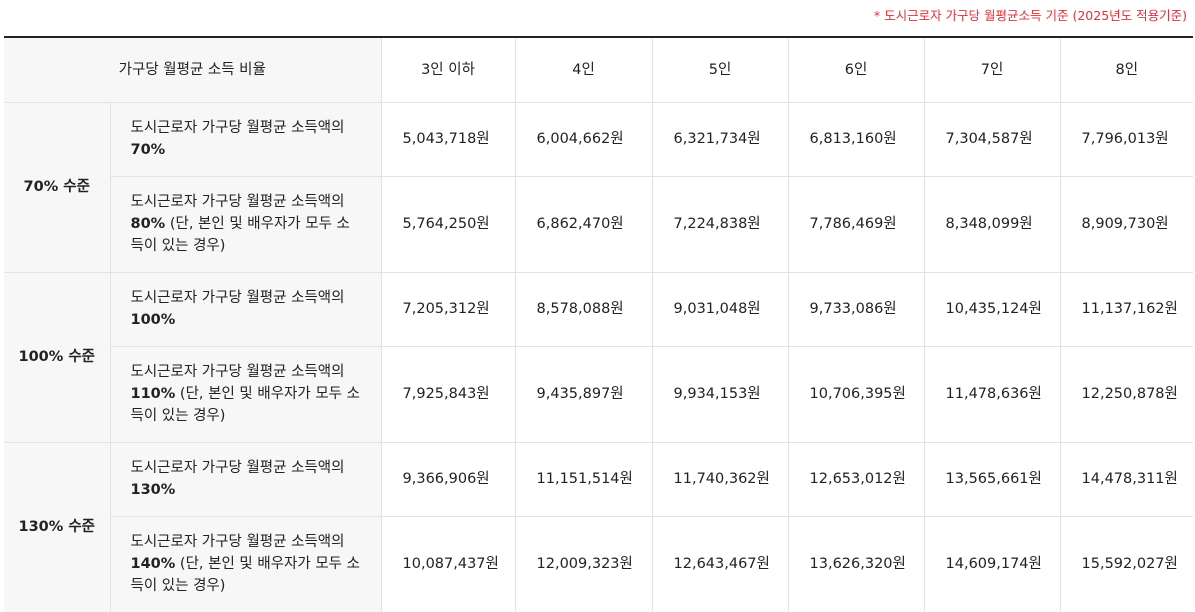 The image size is (1195, 612). Describe the element at coordinates (856, 563) in the screenshot. I see `income-amount-cell: 13,626,320원` at that location.